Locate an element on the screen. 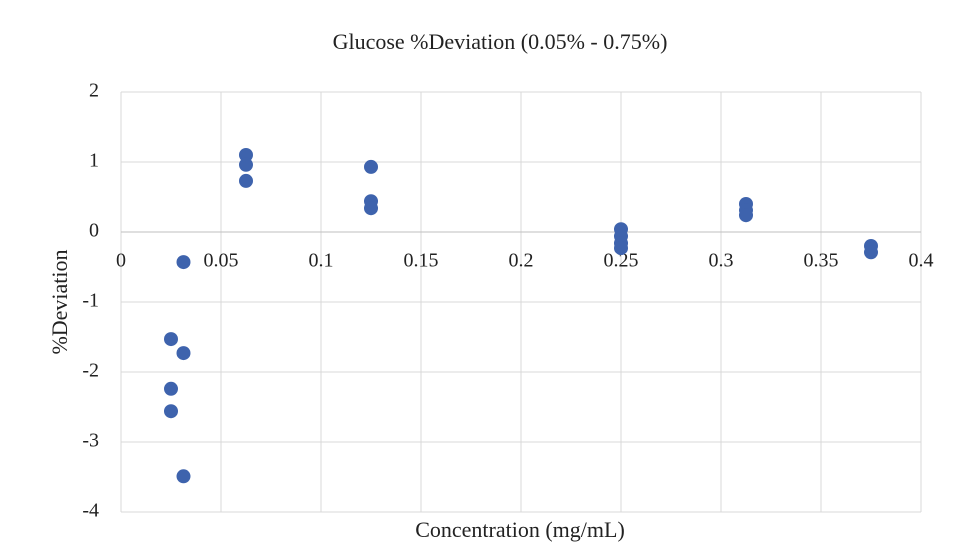  x-tick-label: 0.05 is located at coordinates (221, 261).